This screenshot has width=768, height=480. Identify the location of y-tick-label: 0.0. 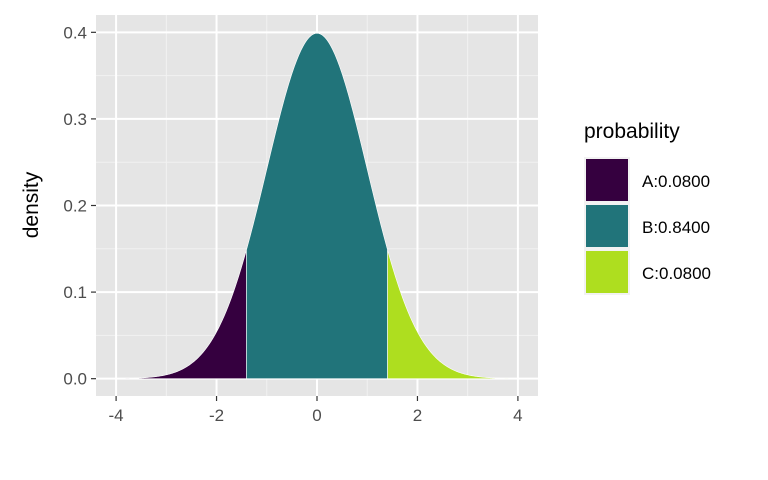
(75, 379).